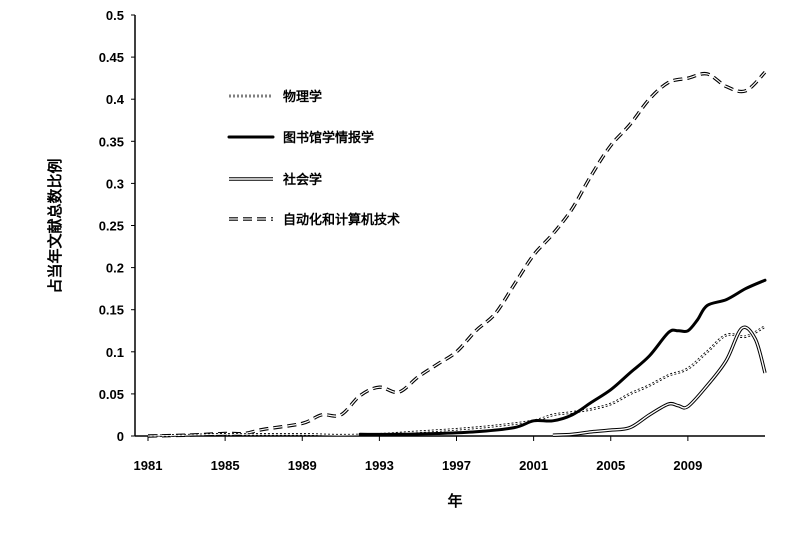 This screenshot has height=545, width=800. I want to click on y-axis-title: 占当年文献总数比例, so click(55, 225).